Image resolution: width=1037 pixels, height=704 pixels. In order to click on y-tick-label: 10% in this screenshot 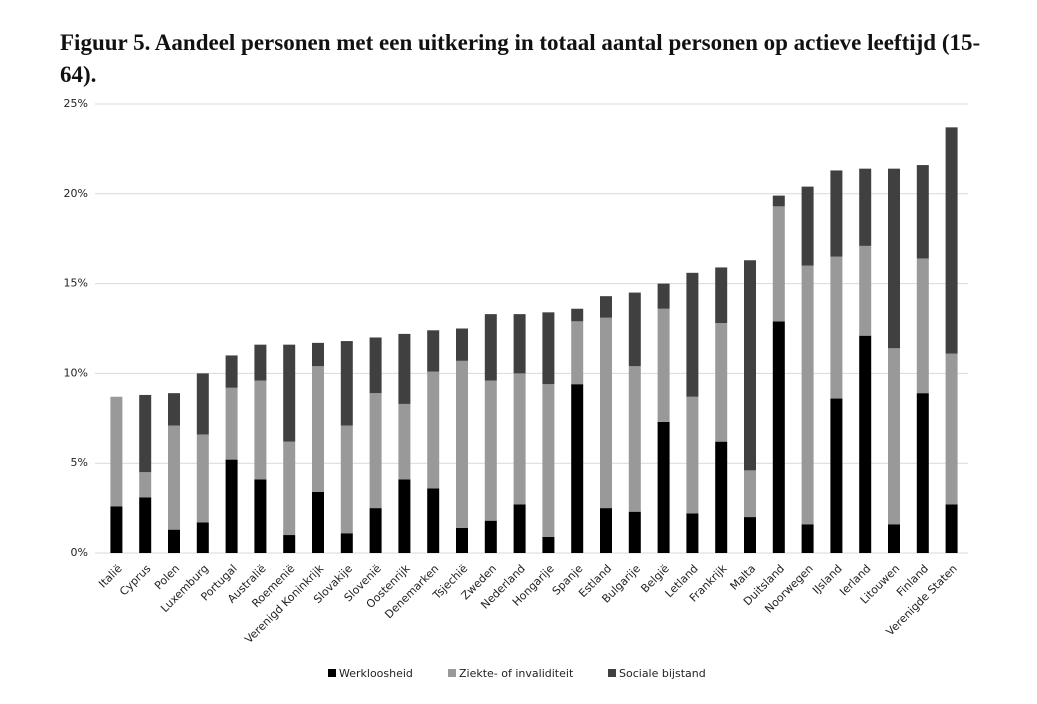, I will do `click(76, 372)`.